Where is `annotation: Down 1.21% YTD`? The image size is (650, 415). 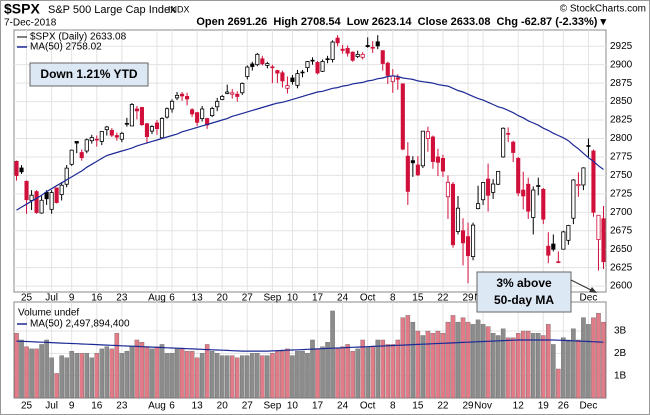 annotation: Down 1.21% YTD is located at coordinates (88, 74).